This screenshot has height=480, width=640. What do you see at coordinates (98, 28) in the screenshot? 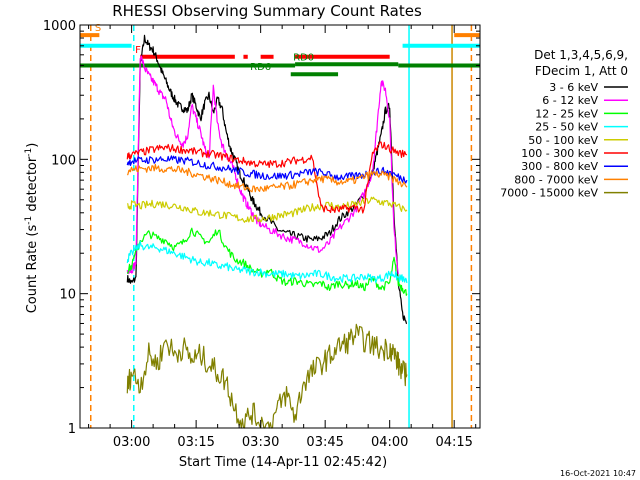
I see `flag-label-S: S` at bounding box center [98, 28].